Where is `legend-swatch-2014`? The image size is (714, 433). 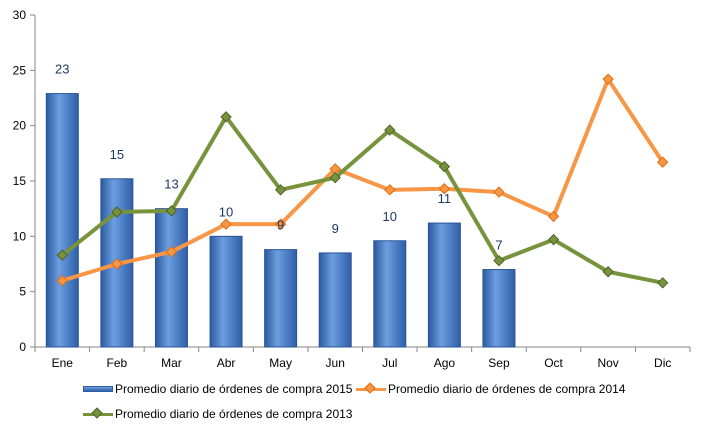 legend-swatch-2014 is located at coordinates (371, 388).